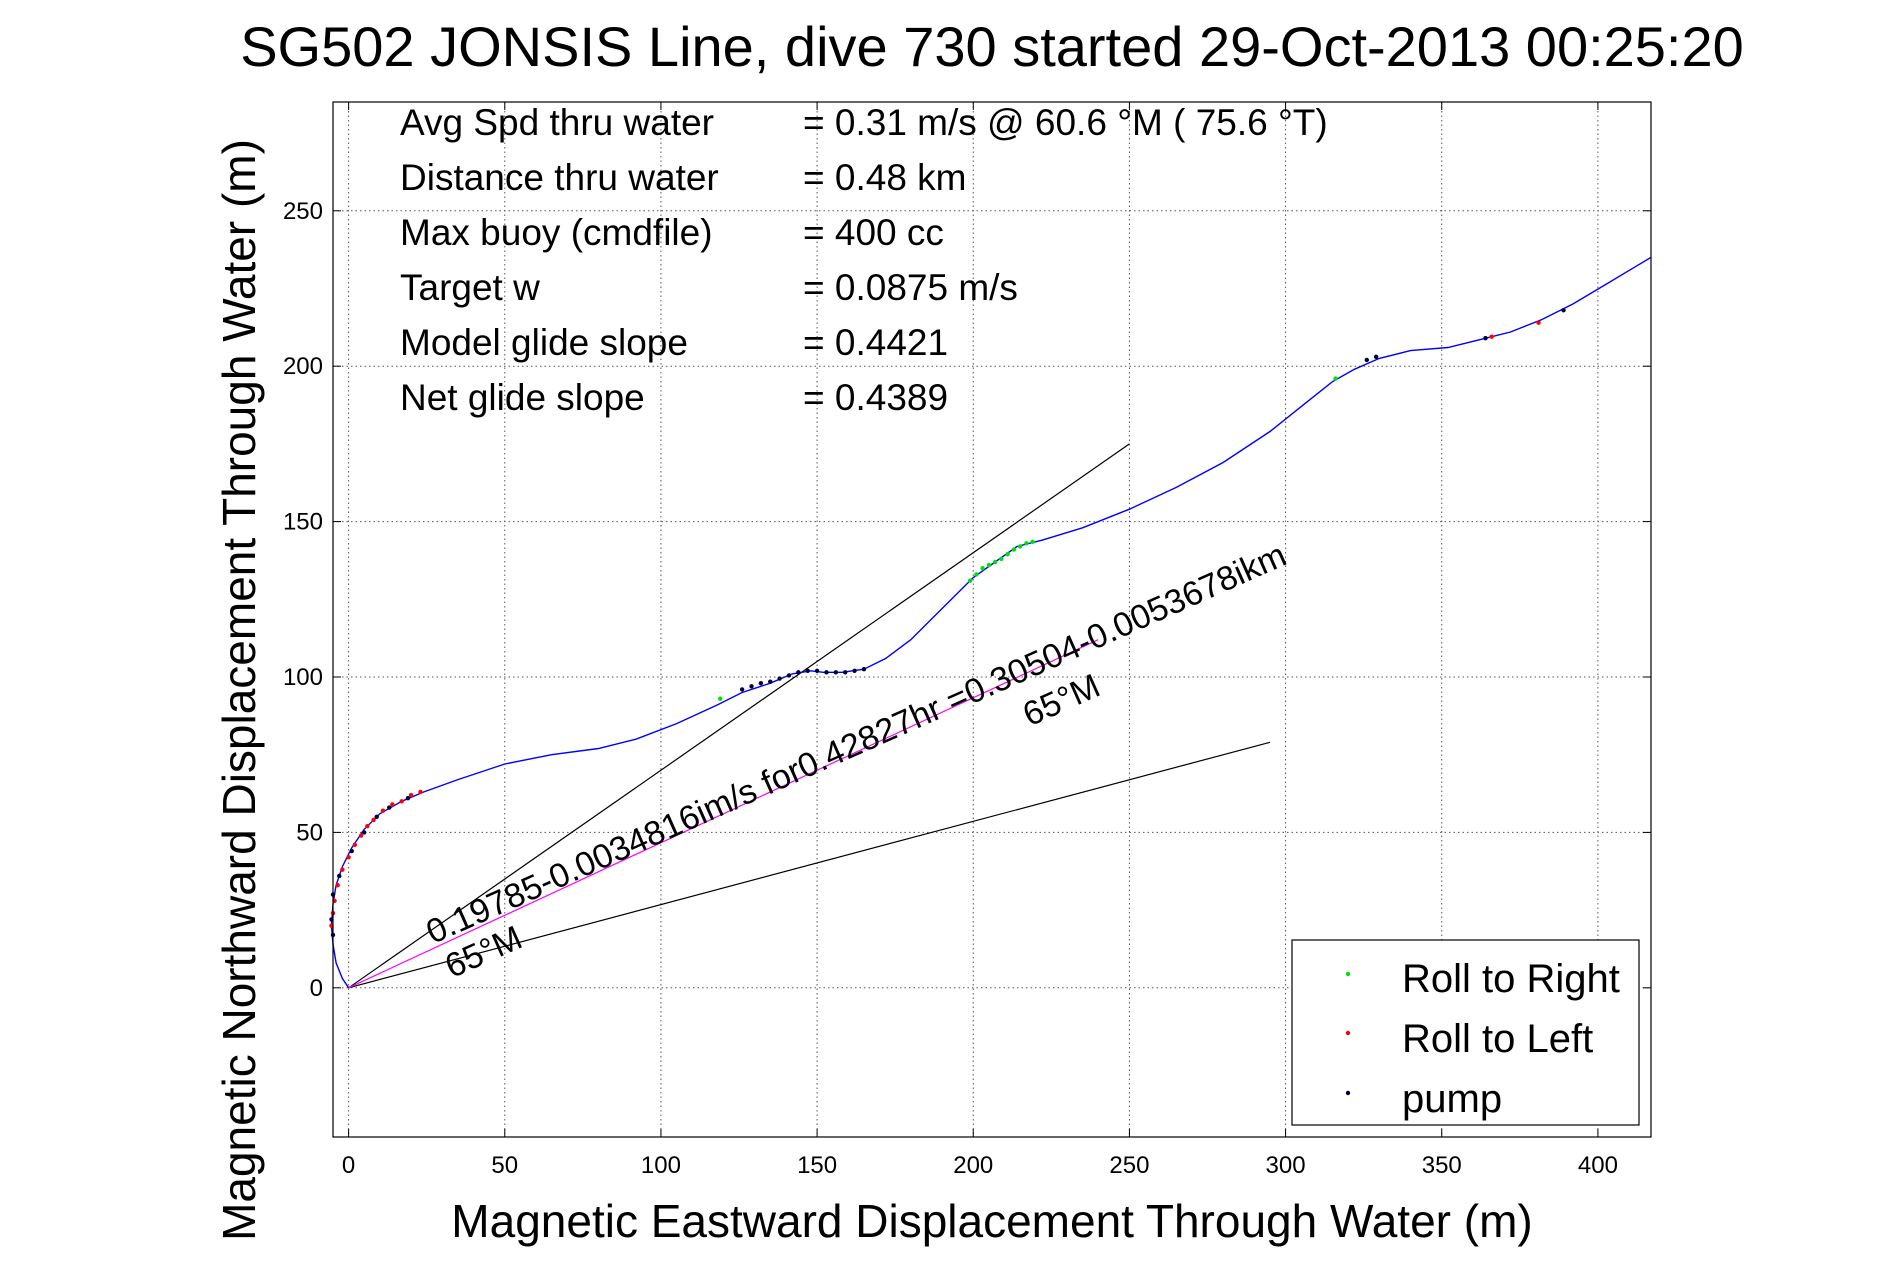  Describe the element at coordinates (557, 122) in the screenshot. I see `info-label: Avg Spd thru water` at that location.